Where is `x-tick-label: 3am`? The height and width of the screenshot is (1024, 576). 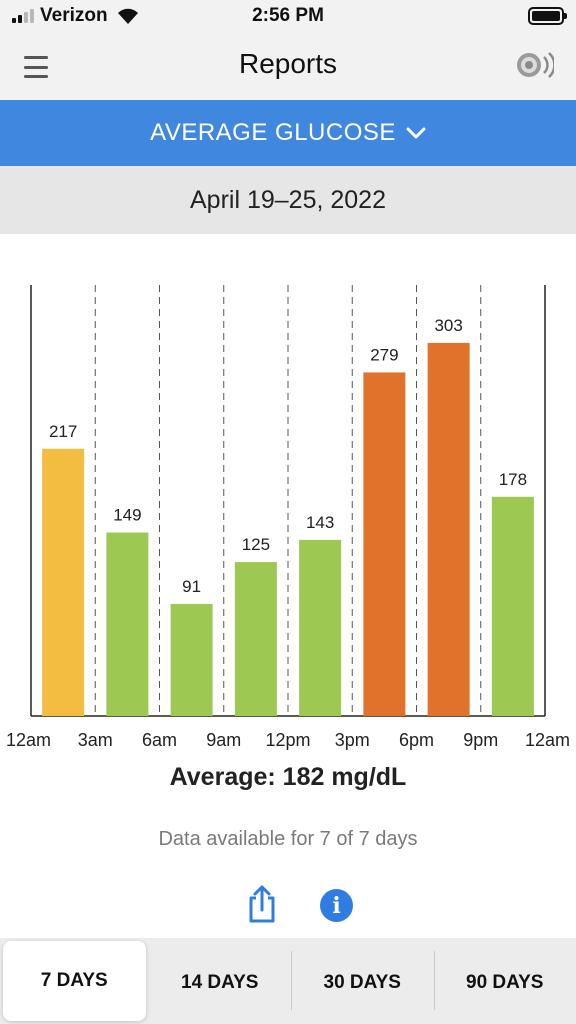 x-tick-label: 3am is located at coordinates (95, 740).